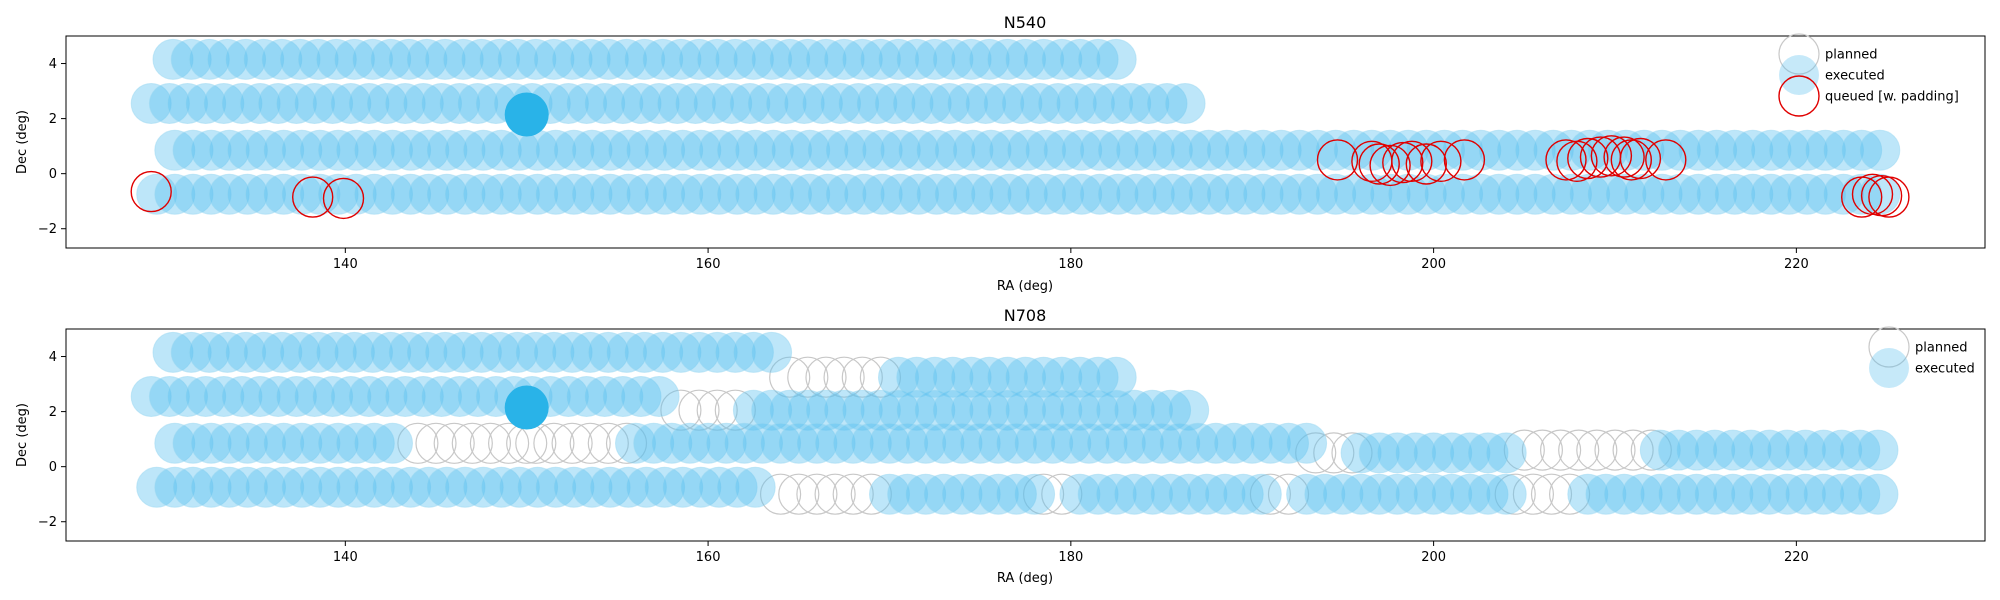  Describe the element at coordinates (526, 407) in the screenshot. I see `current-field-marker` at that location.